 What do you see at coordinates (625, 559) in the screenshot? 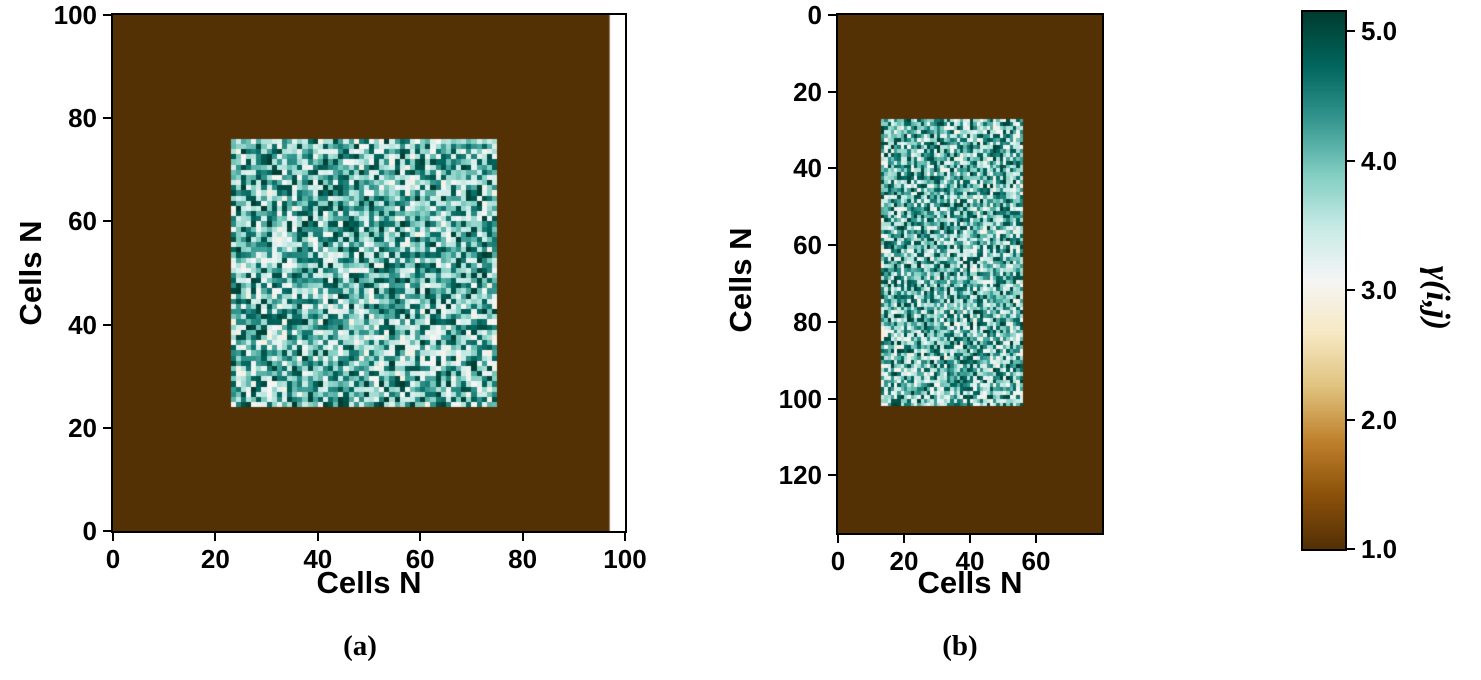
I see `x-tick-label: 100` at bounding box center [625, 559].